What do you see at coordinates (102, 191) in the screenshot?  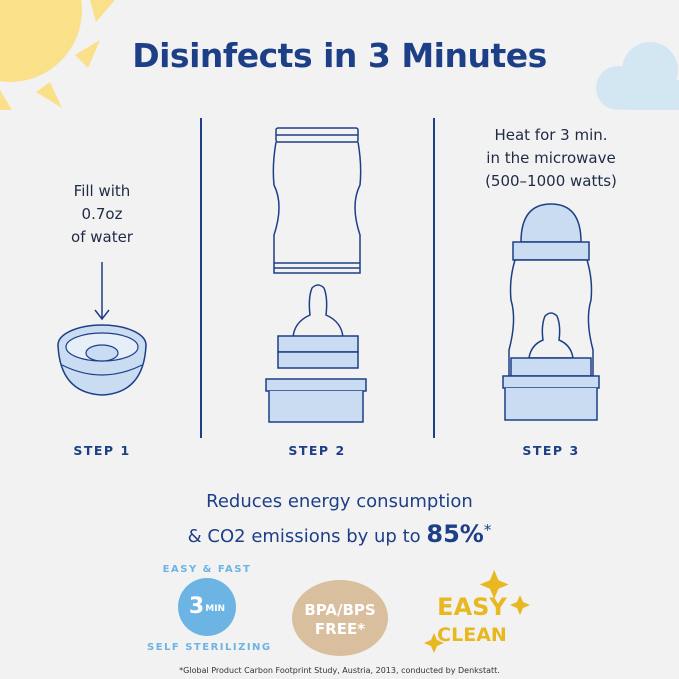 I see `caption-line: Fill with` at bounding box center [102, 191].